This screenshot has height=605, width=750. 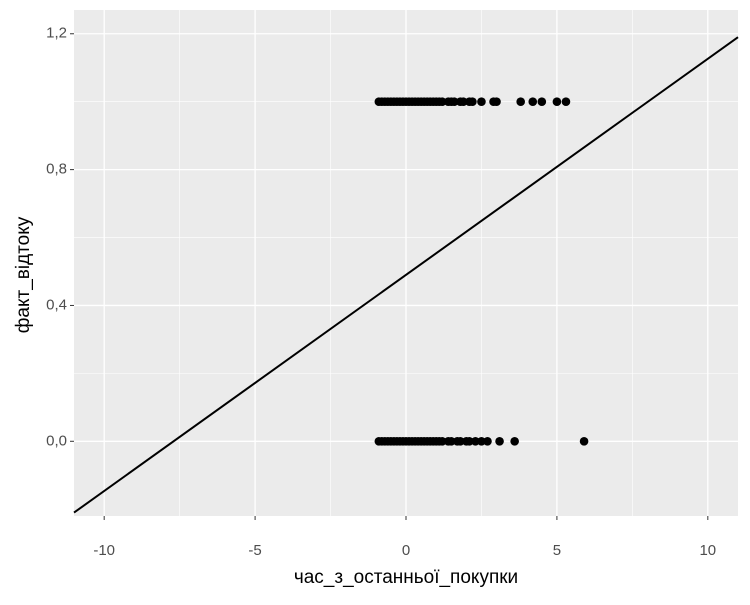 I want to click on y-tick-label: 0,8, so click(x=56, y=169).